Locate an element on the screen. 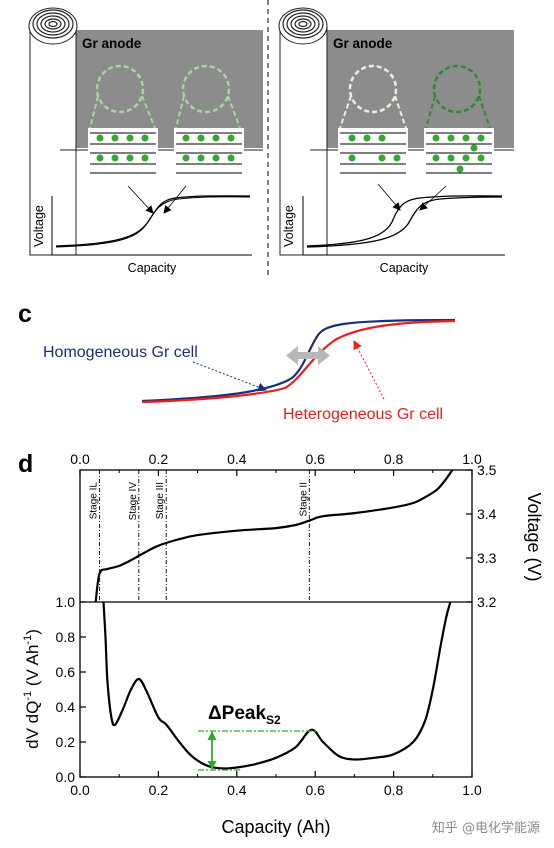 This screenshot has width=554, height=848. top-left-panel: Gr anode is located at coordinates (145, 141).